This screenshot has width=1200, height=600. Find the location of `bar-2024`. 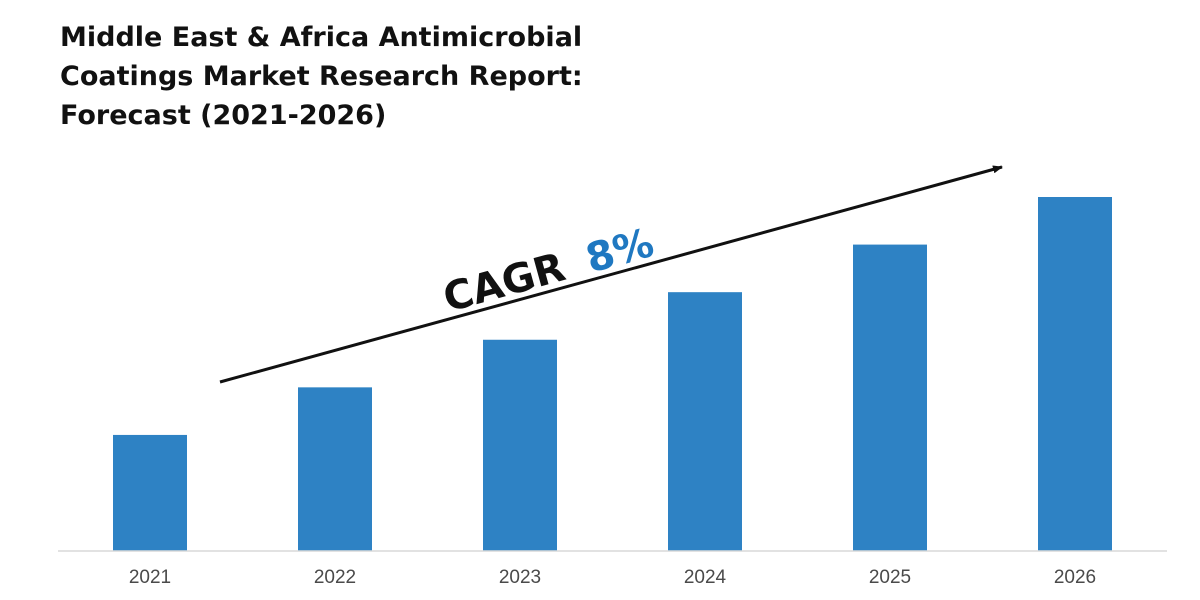

bar-2024 is located at coordinates (705, 421).